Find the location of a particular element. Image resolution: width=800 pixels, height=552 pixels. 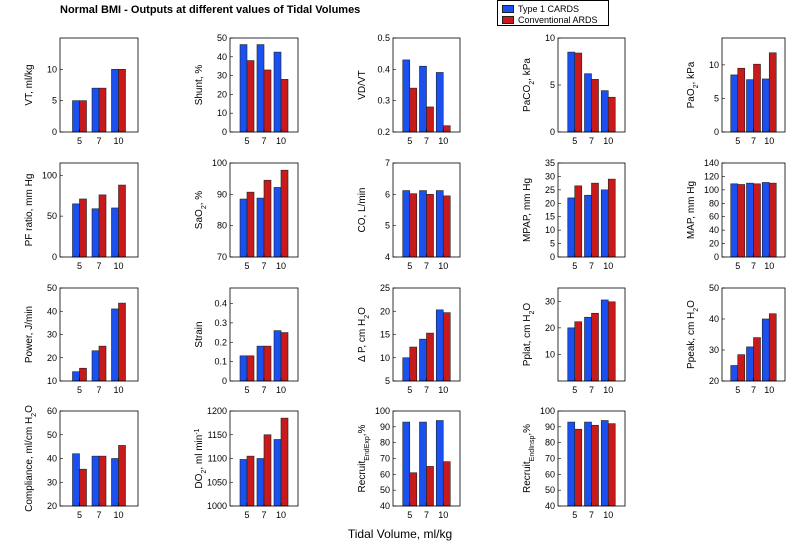

subplot: 5 7 10 0 5 10 15 20 25 30 35 MPAP, mm Hg is located at coordinates (574, 214).